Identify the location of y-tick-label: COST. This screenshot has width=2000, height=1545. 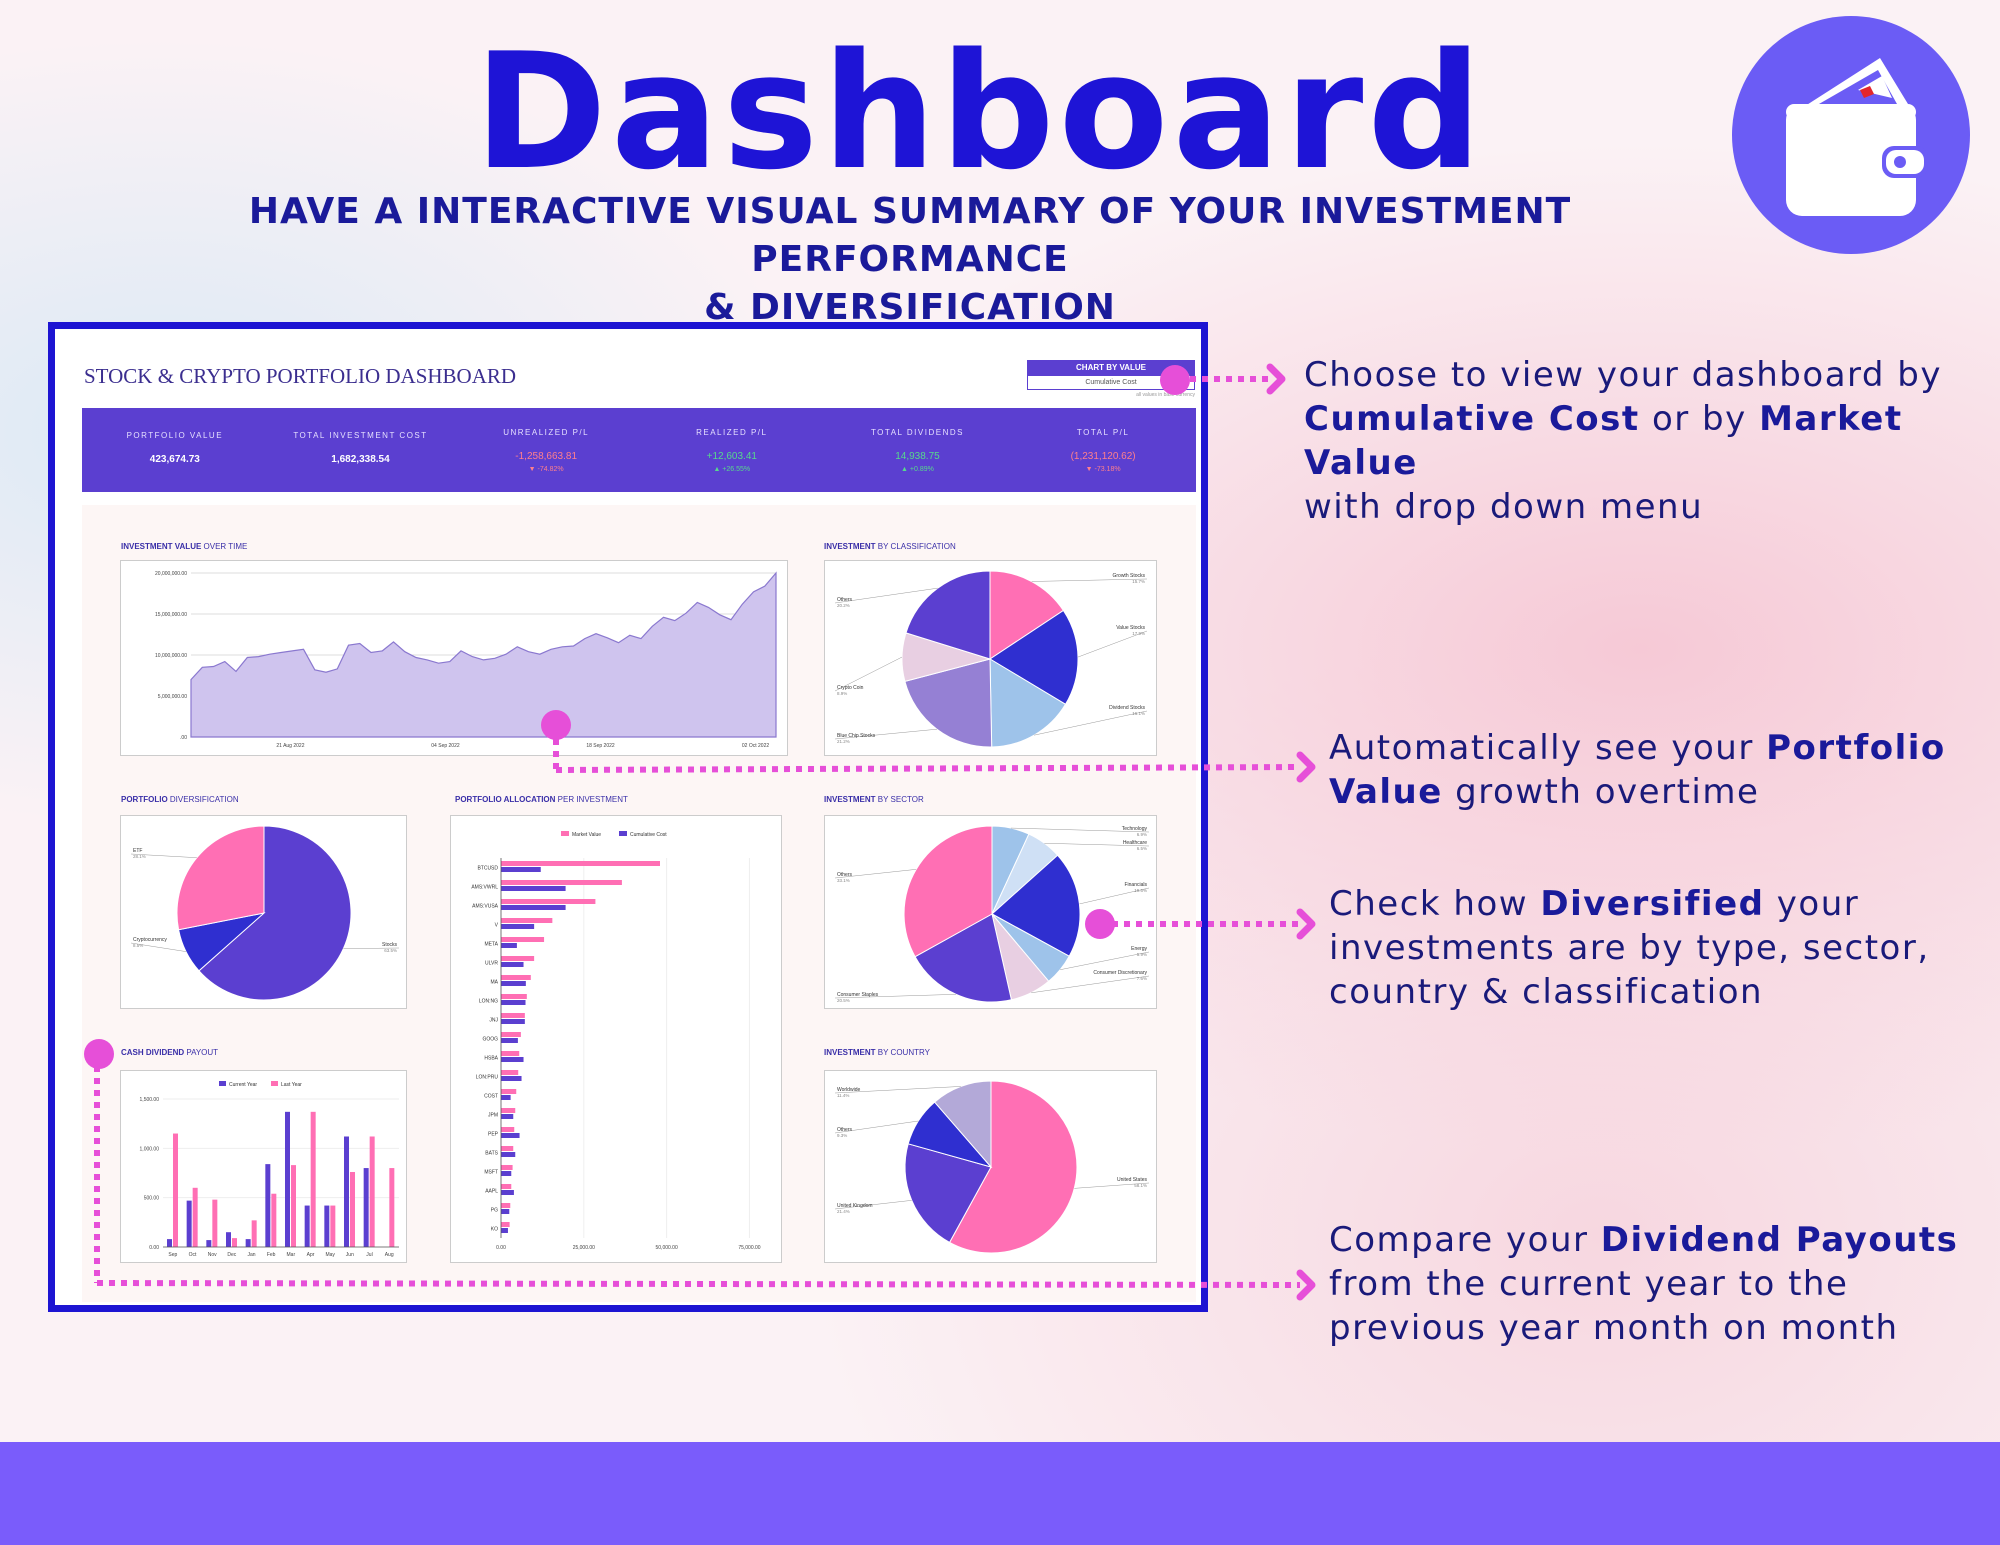
(491, 1097).